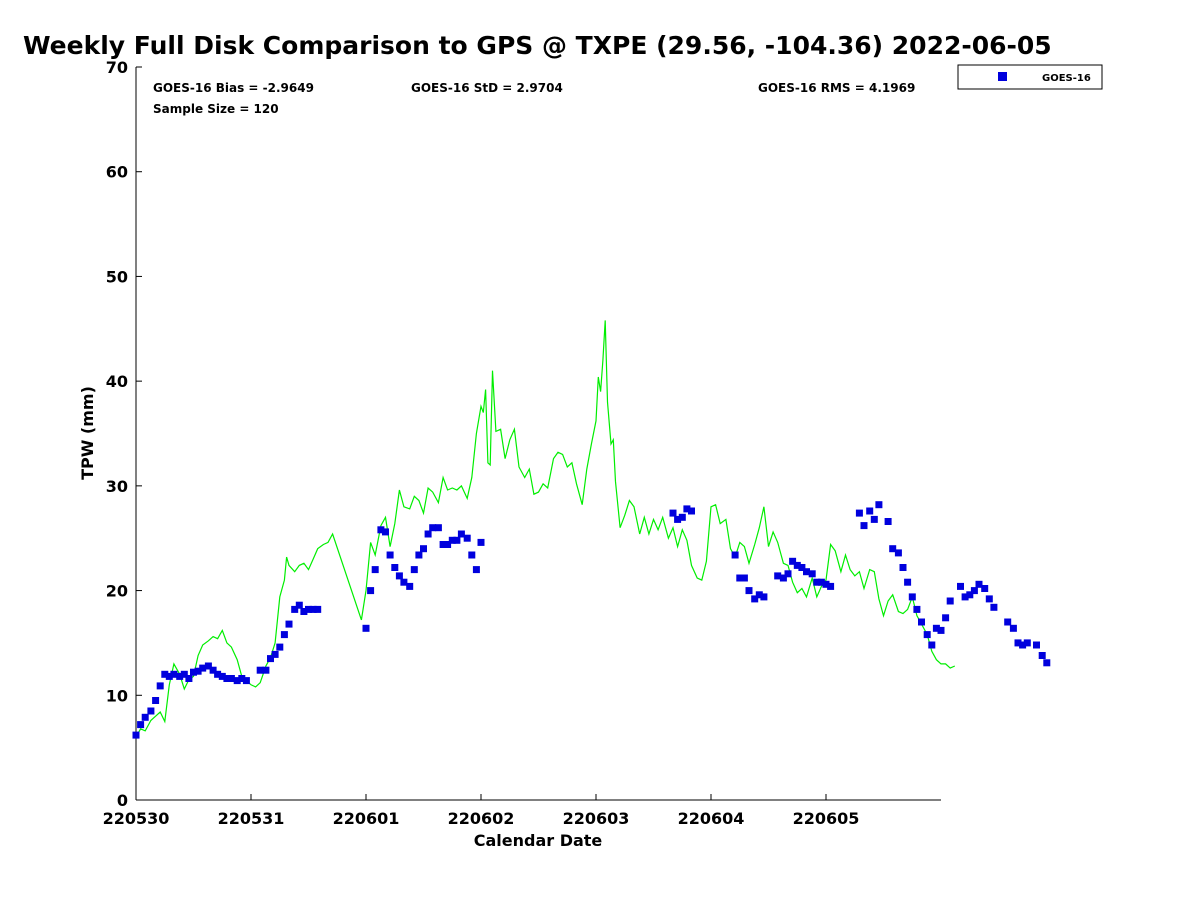  Describe the element at coordinates (1030, 77) in the screenshot. I see `legend: GOES-16` at that location.